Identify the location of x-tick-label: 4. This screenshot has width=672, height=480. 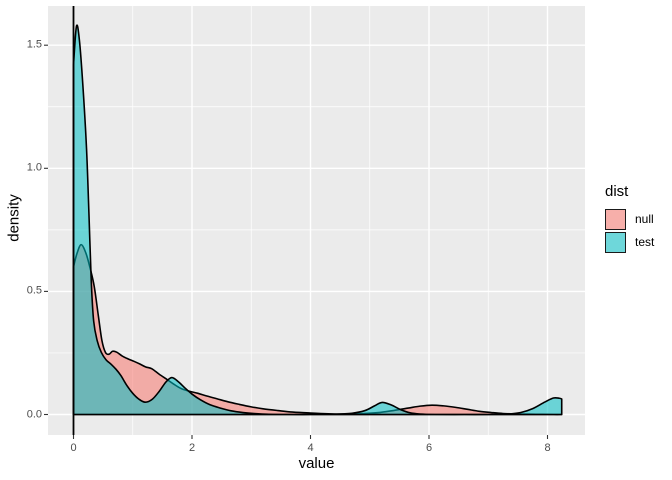
(310, 448).